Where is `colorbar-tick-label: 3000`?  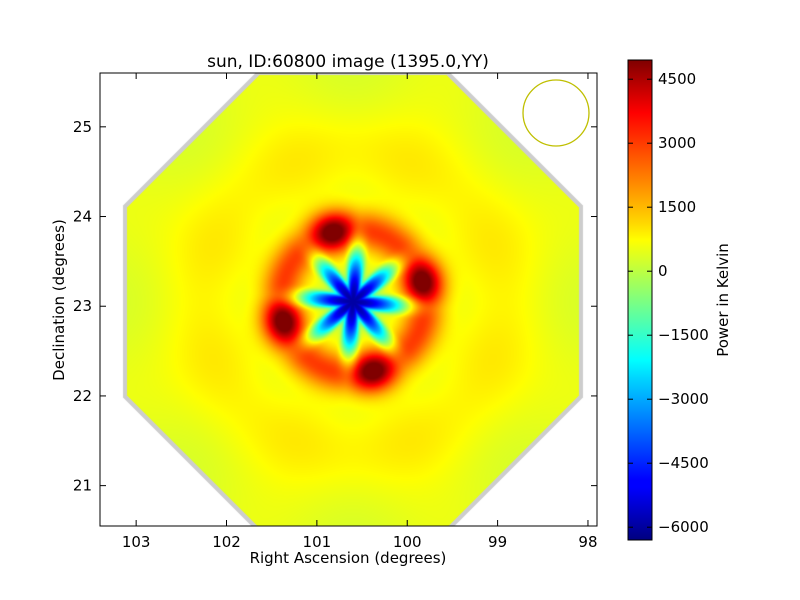
colorbar-tick-label: 3000 is located at coordinates (677, 143).